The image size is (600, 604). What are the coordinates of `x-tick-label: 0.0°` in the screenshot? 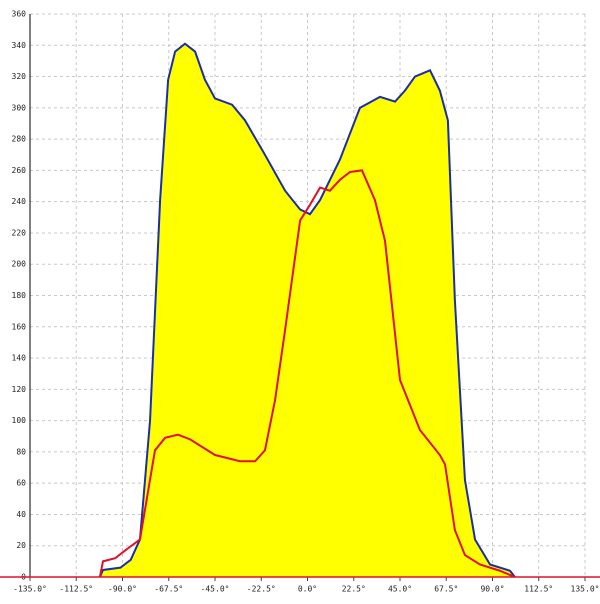 It's located at (307, 589).